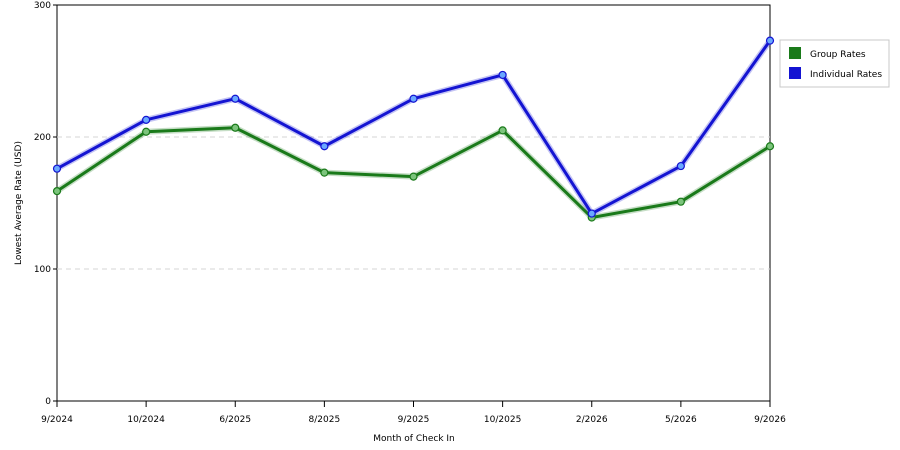 This screenshot has height=450, width=900. What do you see at coordinates (57, 420) in the screenshot?
I see `x-tick-label: 9/2024` at bounding box center [57, 420].